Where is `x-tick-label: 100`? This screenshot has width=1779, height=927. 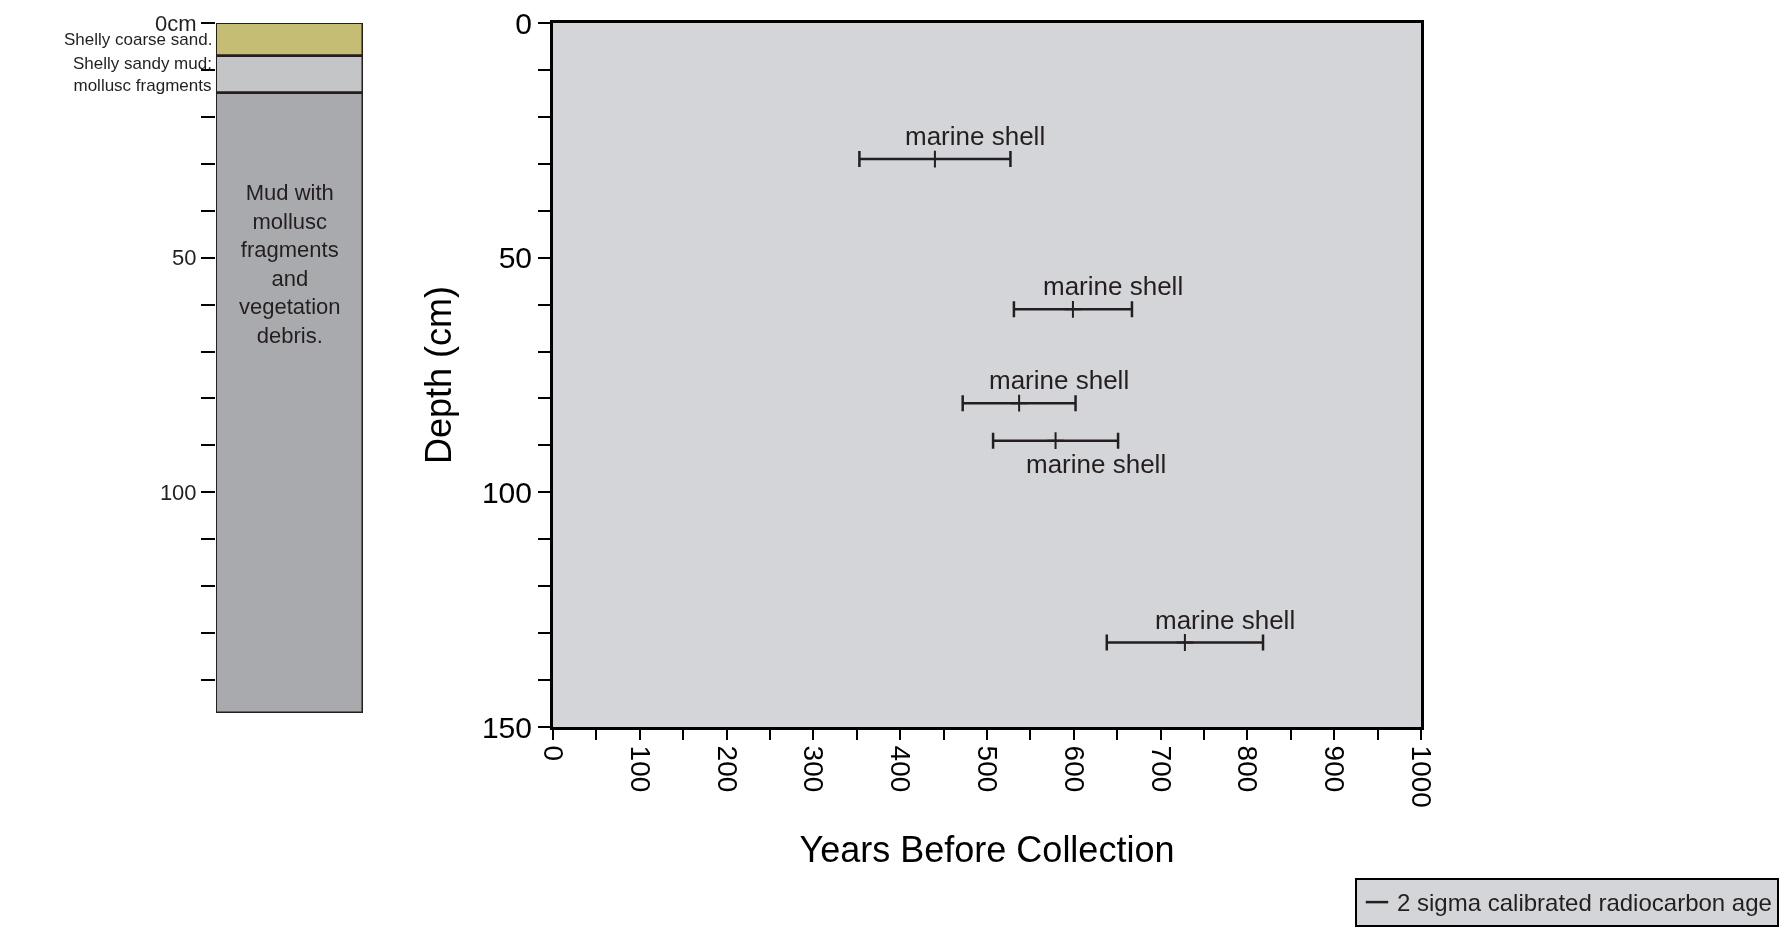 x-tick-label: 100 is located at coordinates (640, 769).